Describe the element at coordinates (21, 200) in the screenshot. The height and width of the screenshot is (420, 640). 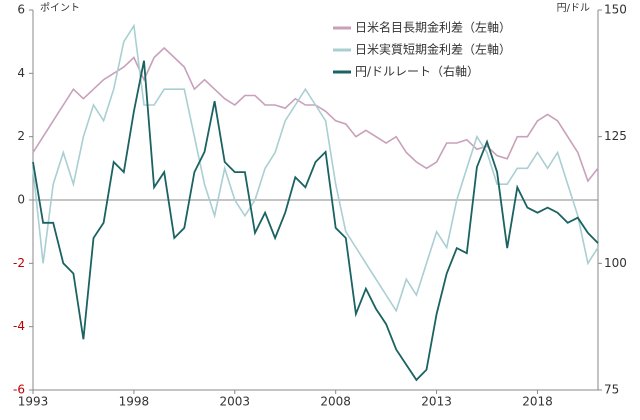
I see `y-tick-label: 0` at that location.